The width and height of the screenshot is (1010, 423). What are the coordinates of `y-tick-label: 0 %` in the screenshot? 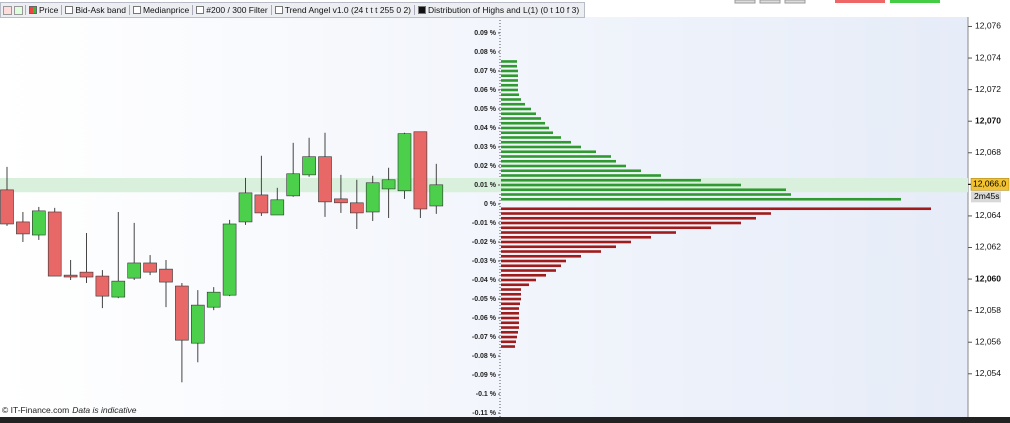 It's located at (490, 204).